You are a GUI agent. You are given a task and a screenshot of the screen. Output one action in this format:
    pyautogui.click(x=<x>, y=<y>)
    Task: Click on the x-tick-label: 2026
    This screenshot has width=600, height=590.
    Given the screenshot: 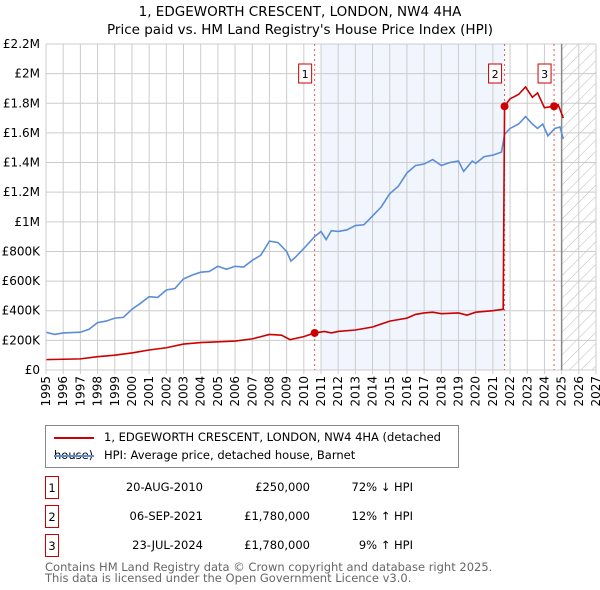 What is the action you would take?
    pyautogui.click(x=579, y=391)
    